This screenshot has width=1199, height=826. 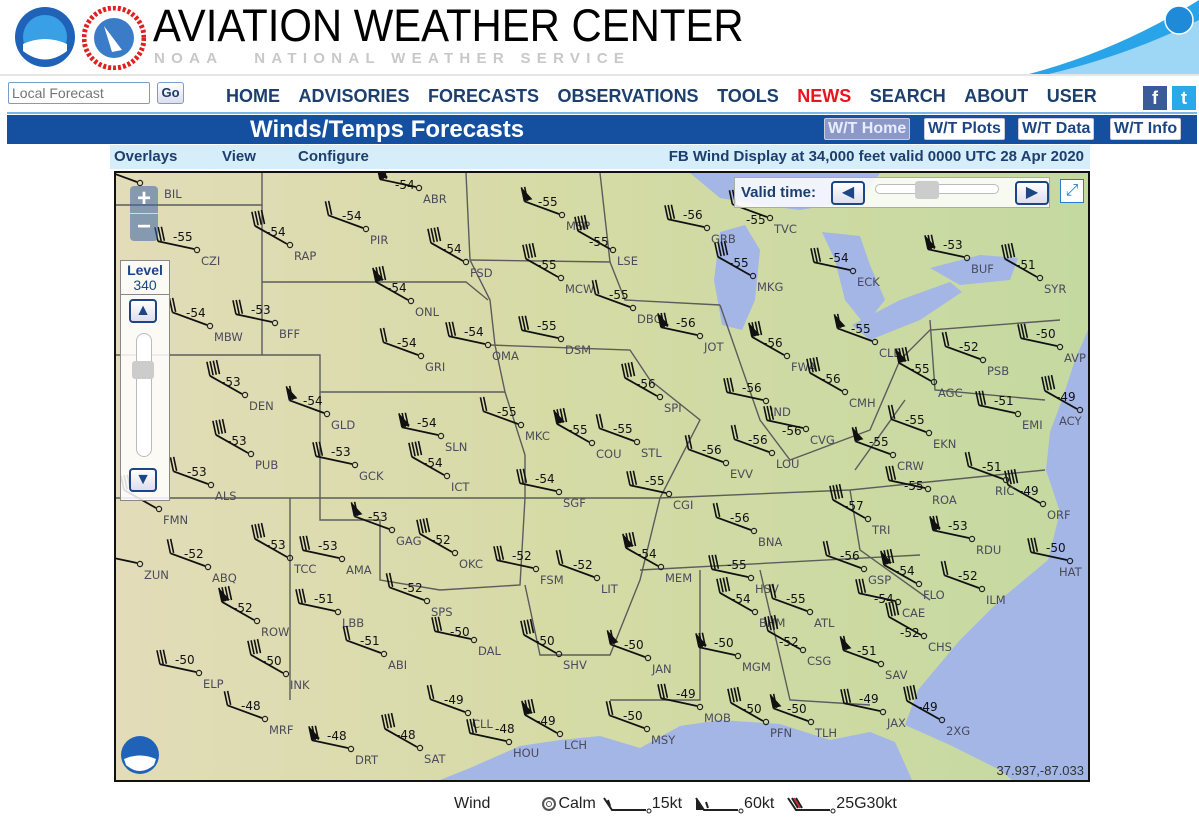 What do you see at coordinates (240, 386) in the screenshot?
I see `station-DEN: -53 DEN` at bounding box center [240, 386].